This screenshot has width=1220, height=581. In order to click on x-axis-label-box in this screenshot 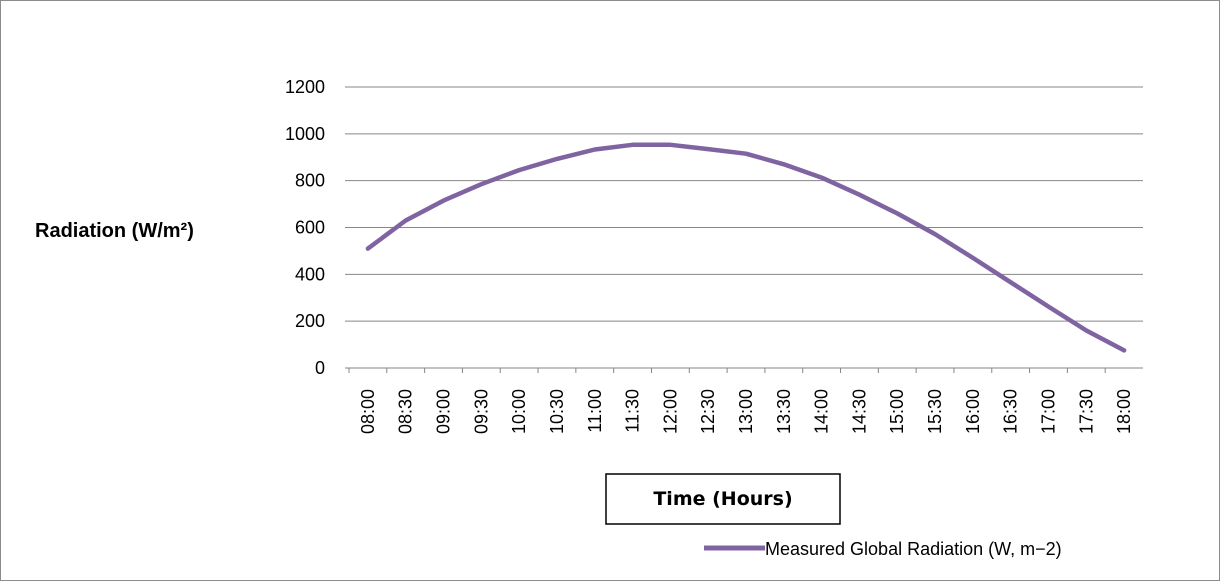, I will do `click(723, 499)`.